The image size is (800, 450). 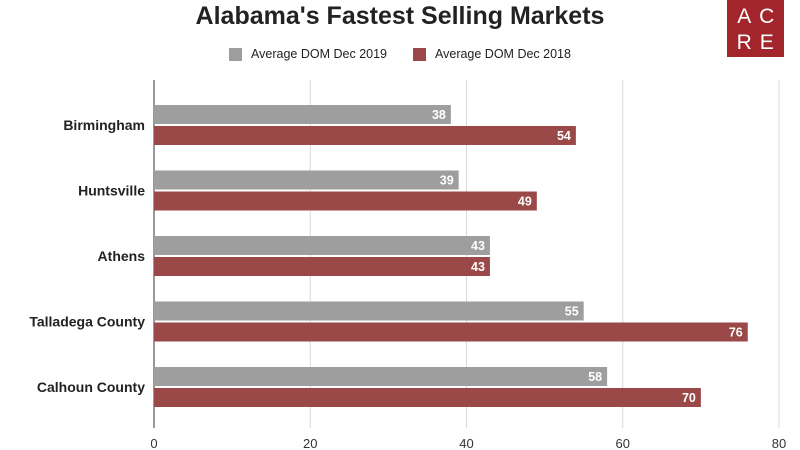 What do you see at coordinates (767, 17) in the screenshot?
I see `logo-letter: C` at bounding box center [767, 17].